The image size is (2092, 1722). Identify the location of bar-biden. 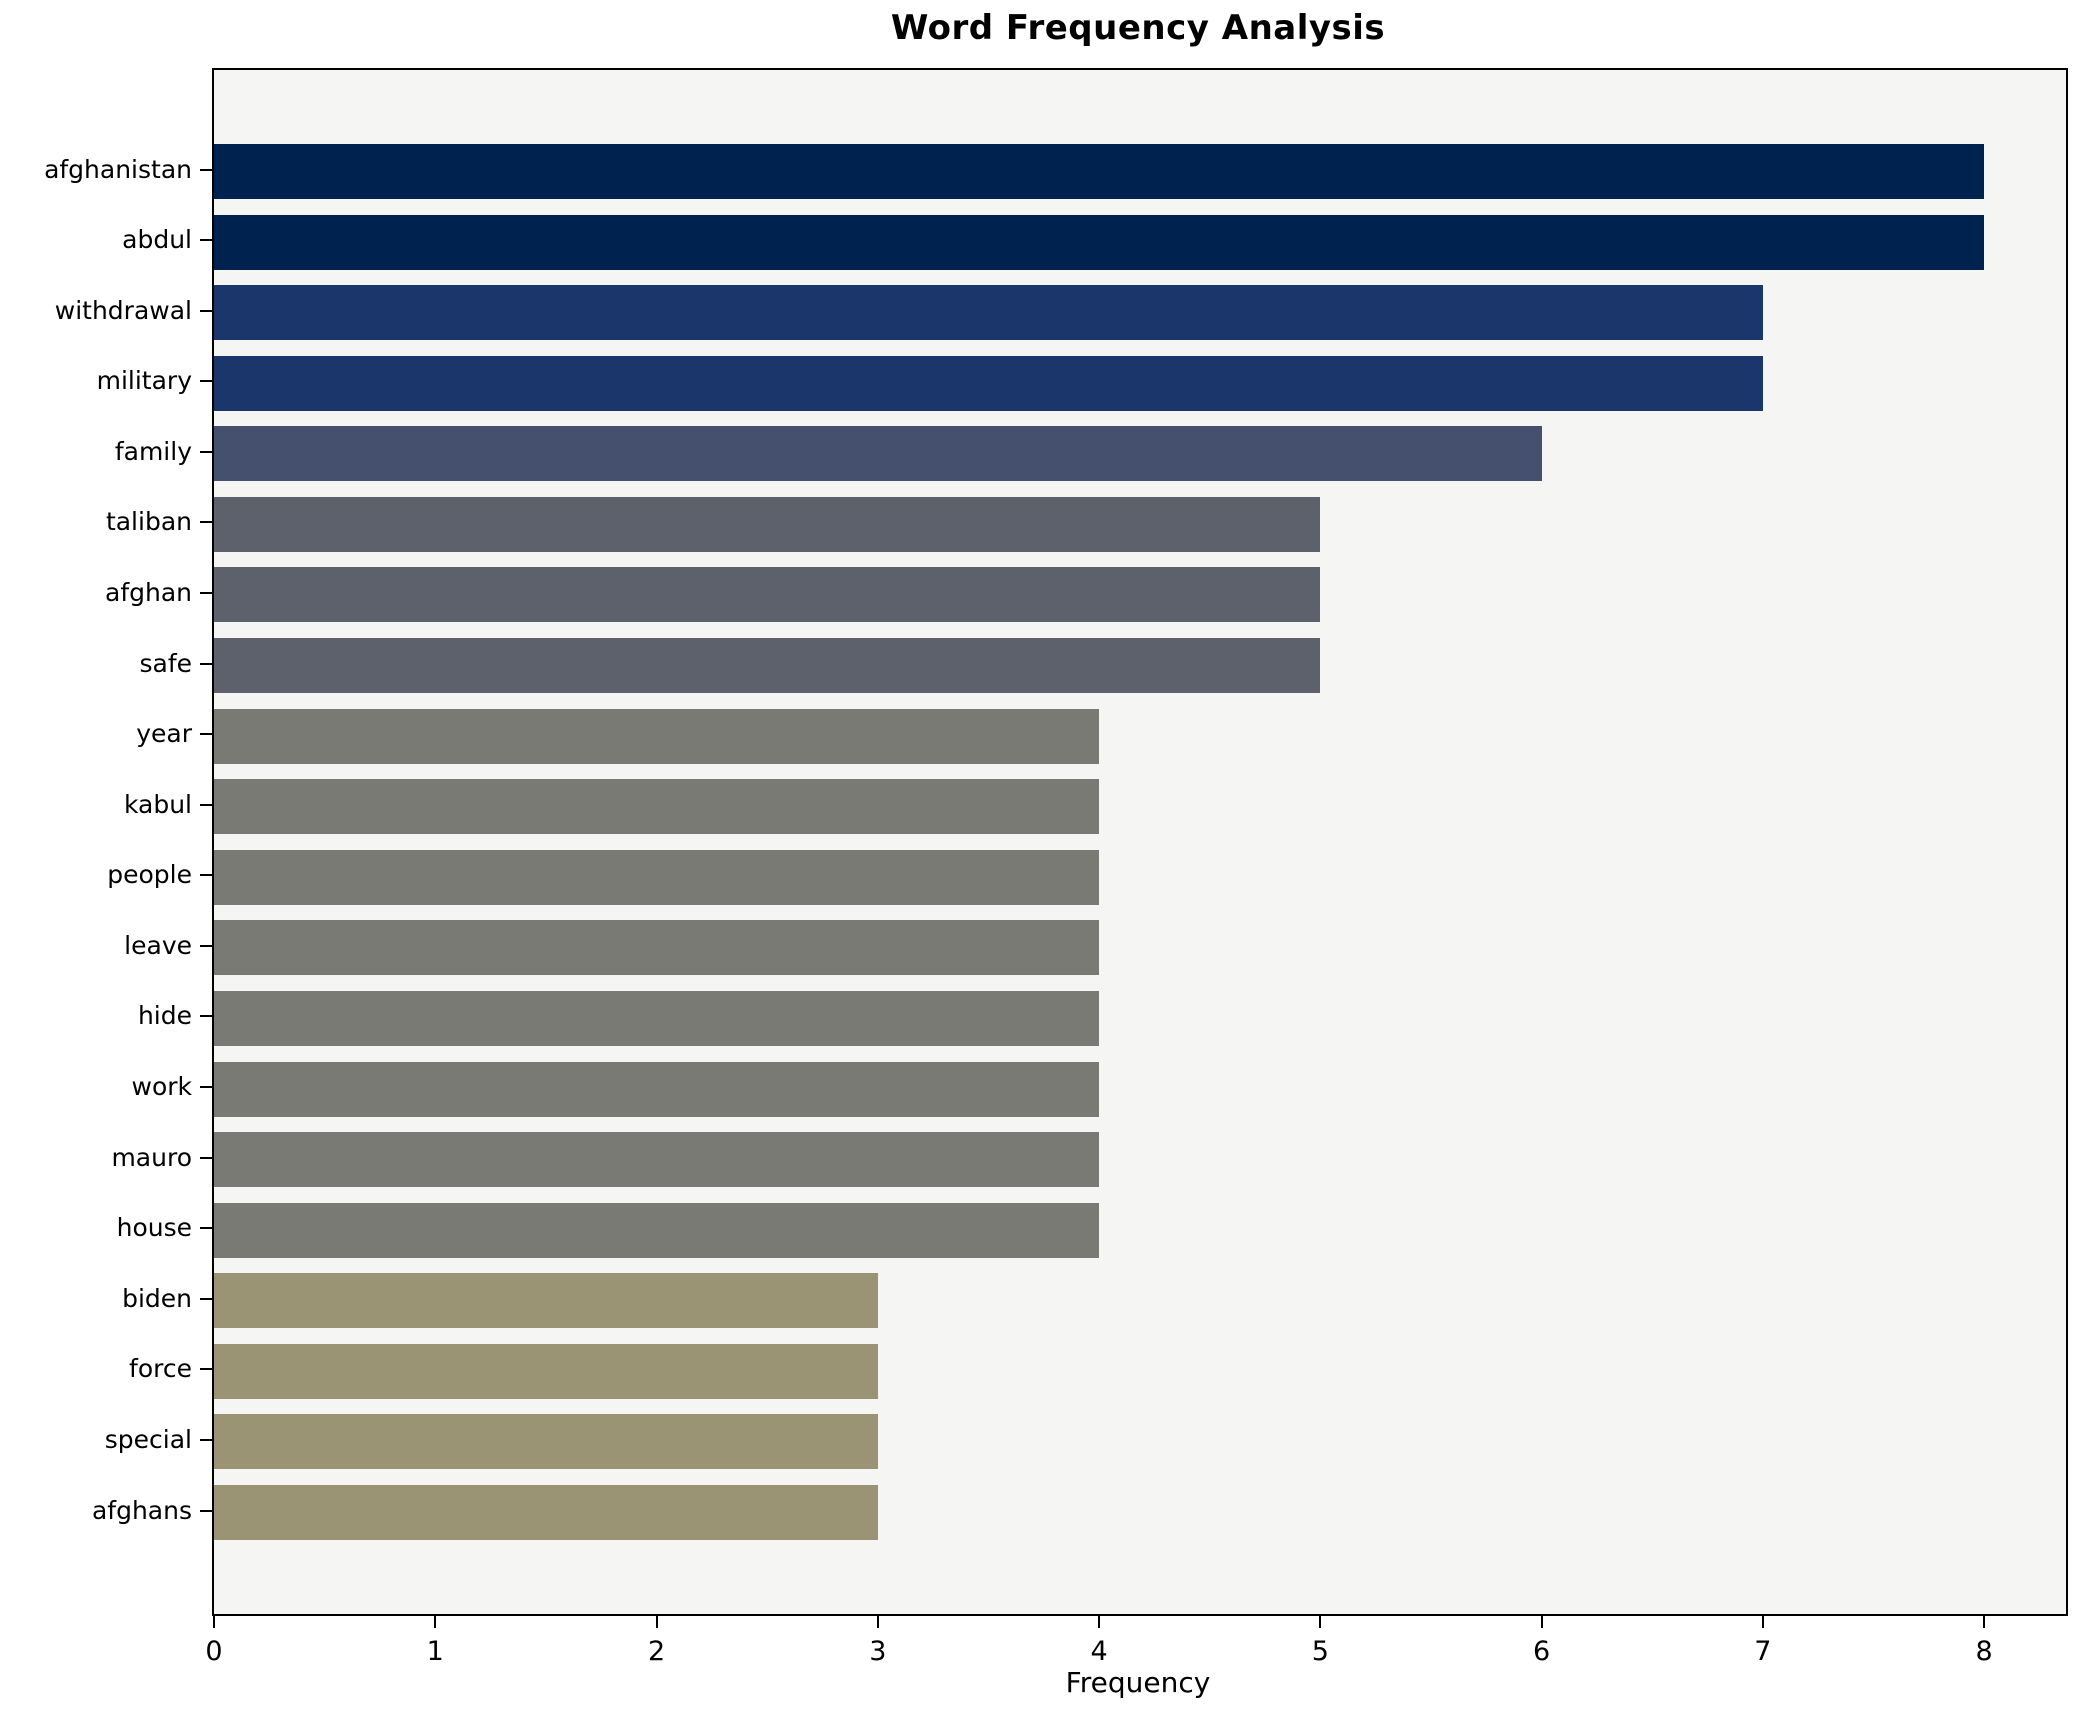
(546, 1301).